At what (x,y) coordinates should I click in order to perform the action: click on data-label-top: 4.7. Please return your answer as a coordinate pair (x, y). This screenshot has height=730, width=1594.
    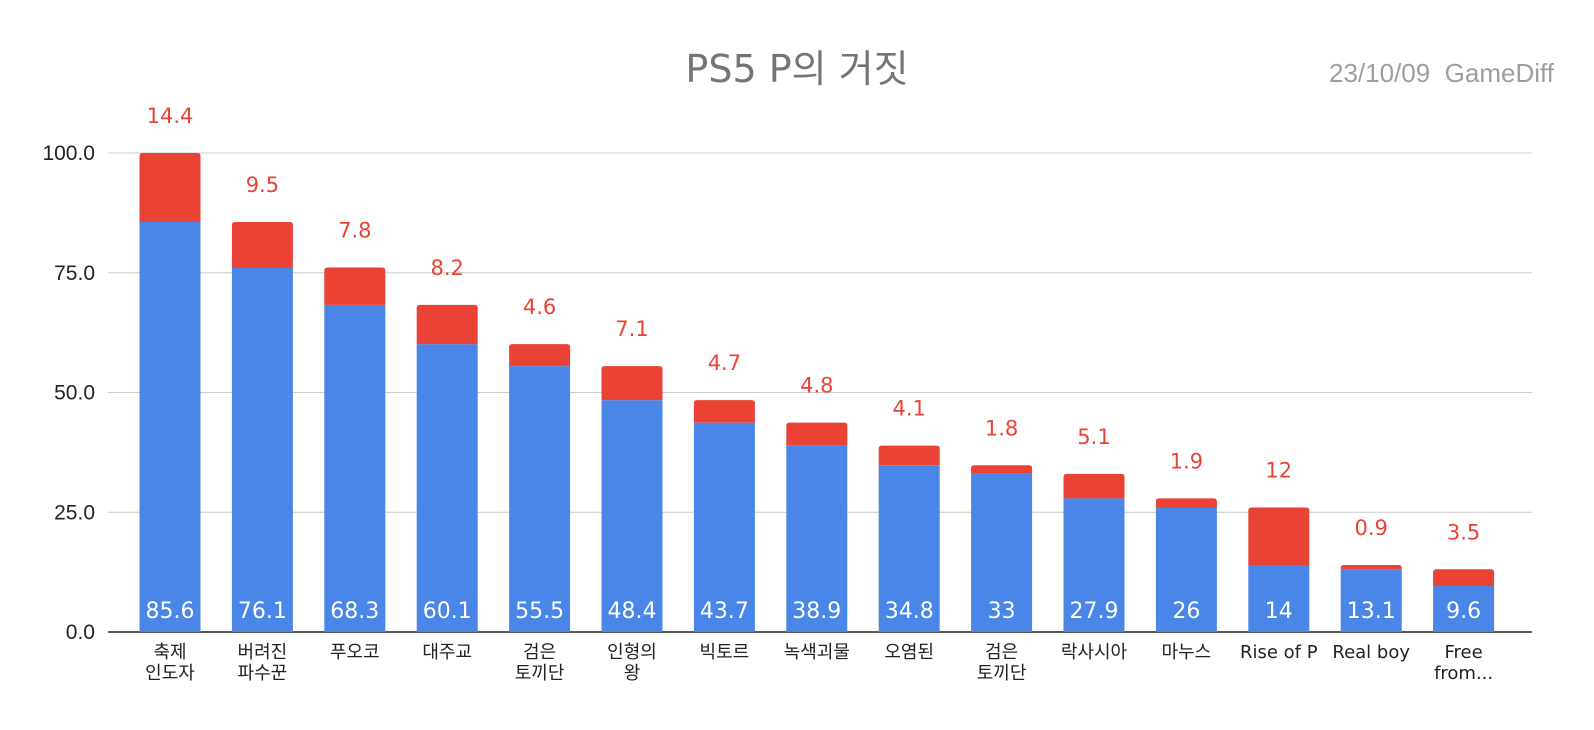
    Looking at the image, I should click on (724, 363).